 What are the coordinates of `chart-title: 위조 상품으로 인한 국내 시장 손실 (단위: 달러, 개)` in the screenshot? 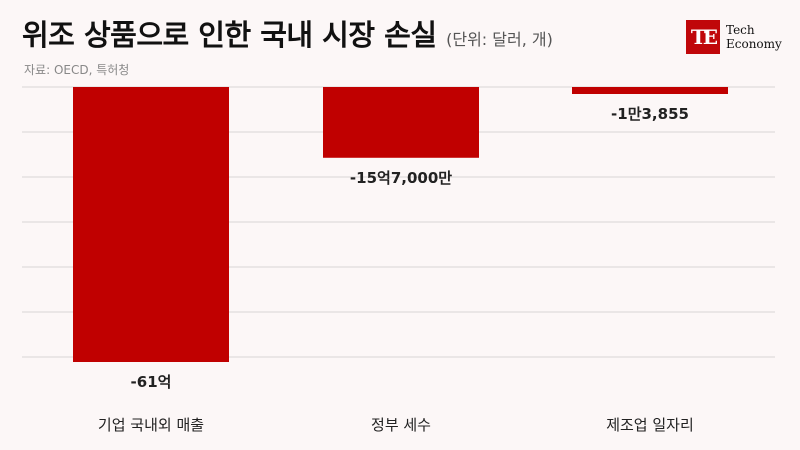 It's located at (287, 33).